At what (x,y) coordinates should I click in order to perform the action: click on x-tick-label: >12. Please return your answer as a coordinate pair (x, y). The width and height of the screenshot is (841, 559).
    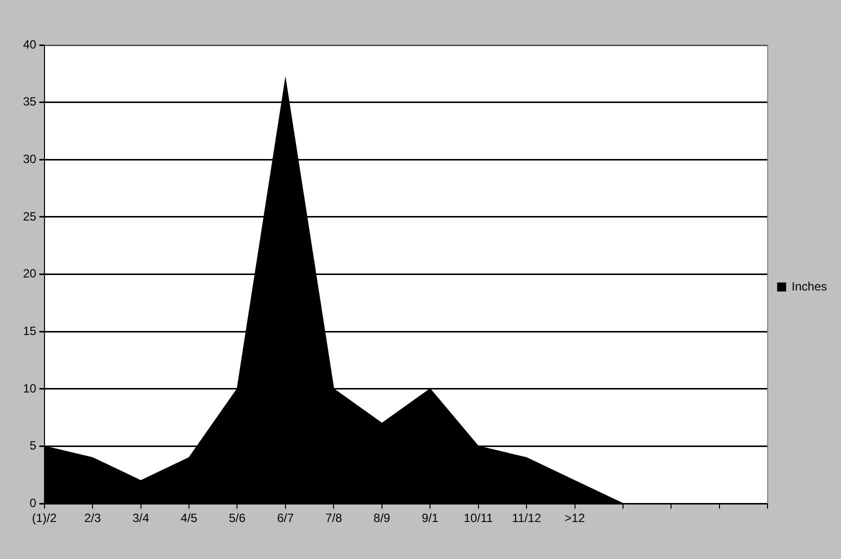
    Looking at the image, I should click on (575, 518).